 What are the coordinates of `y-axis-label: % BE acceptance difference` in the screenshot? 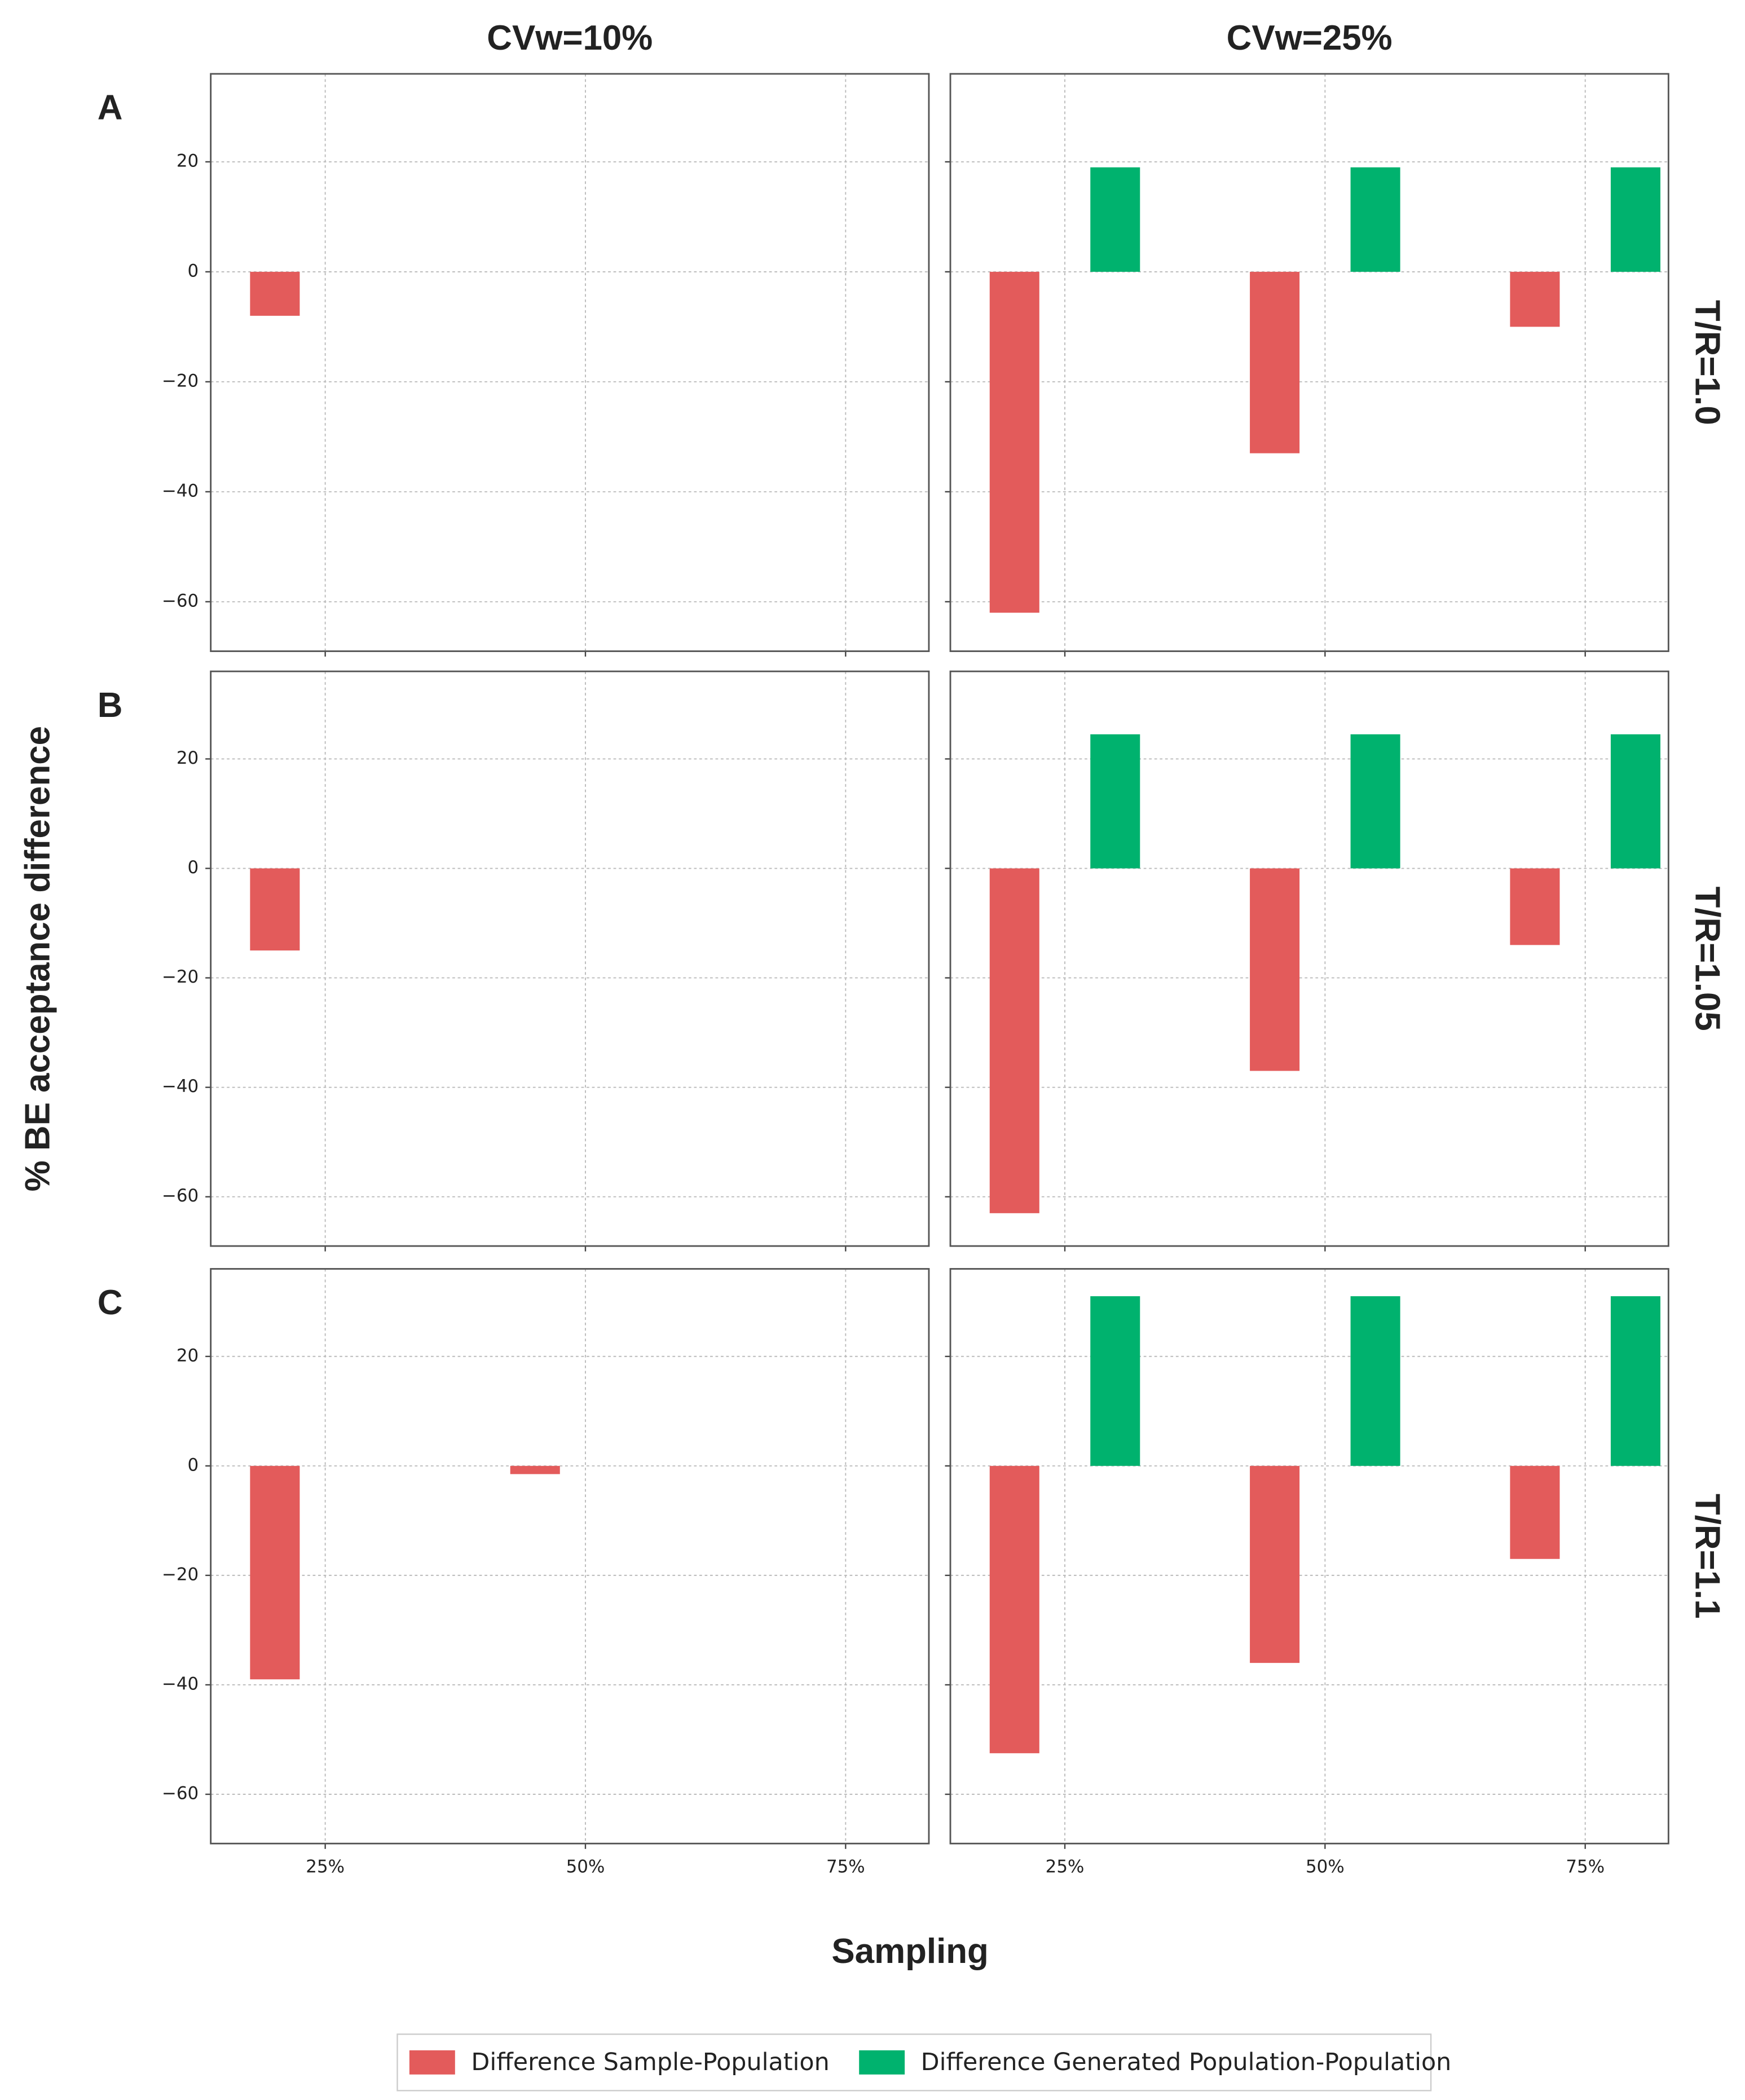 It's located at (38, 959).